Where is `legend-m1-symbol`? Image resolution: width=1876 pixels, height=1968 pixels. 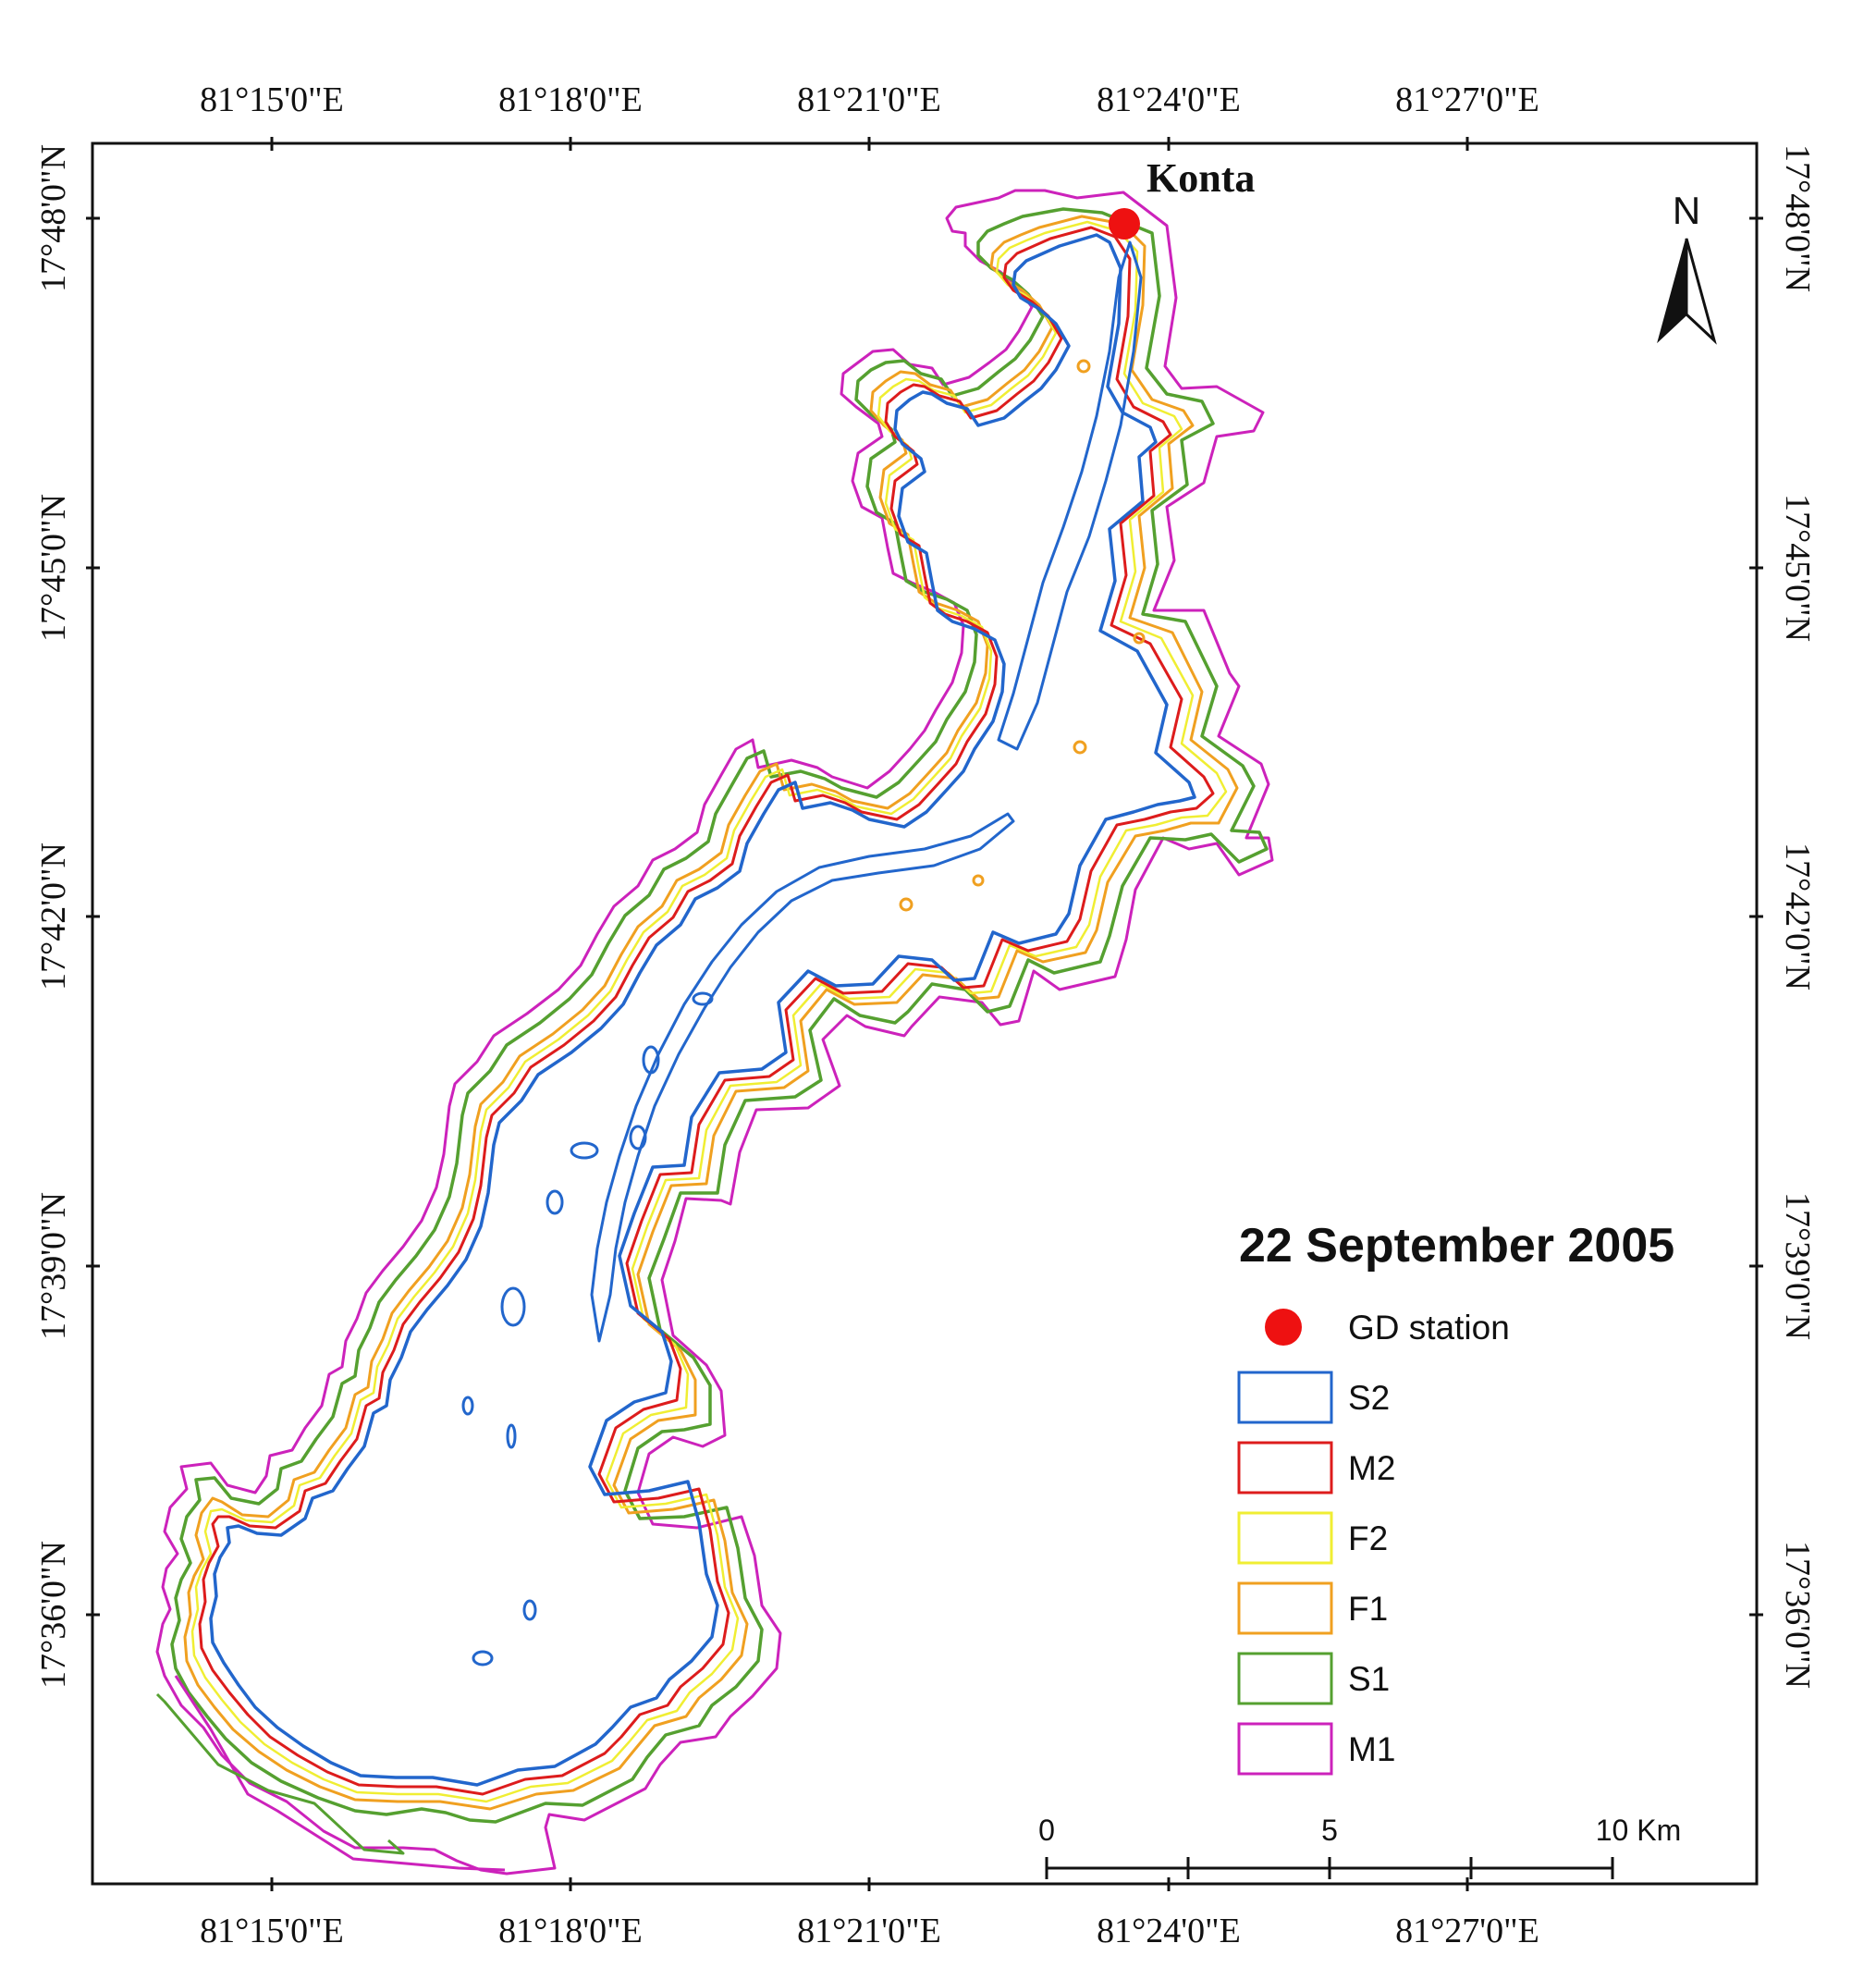 legend-m1-symbol is located at coordinates (1285, 1749).